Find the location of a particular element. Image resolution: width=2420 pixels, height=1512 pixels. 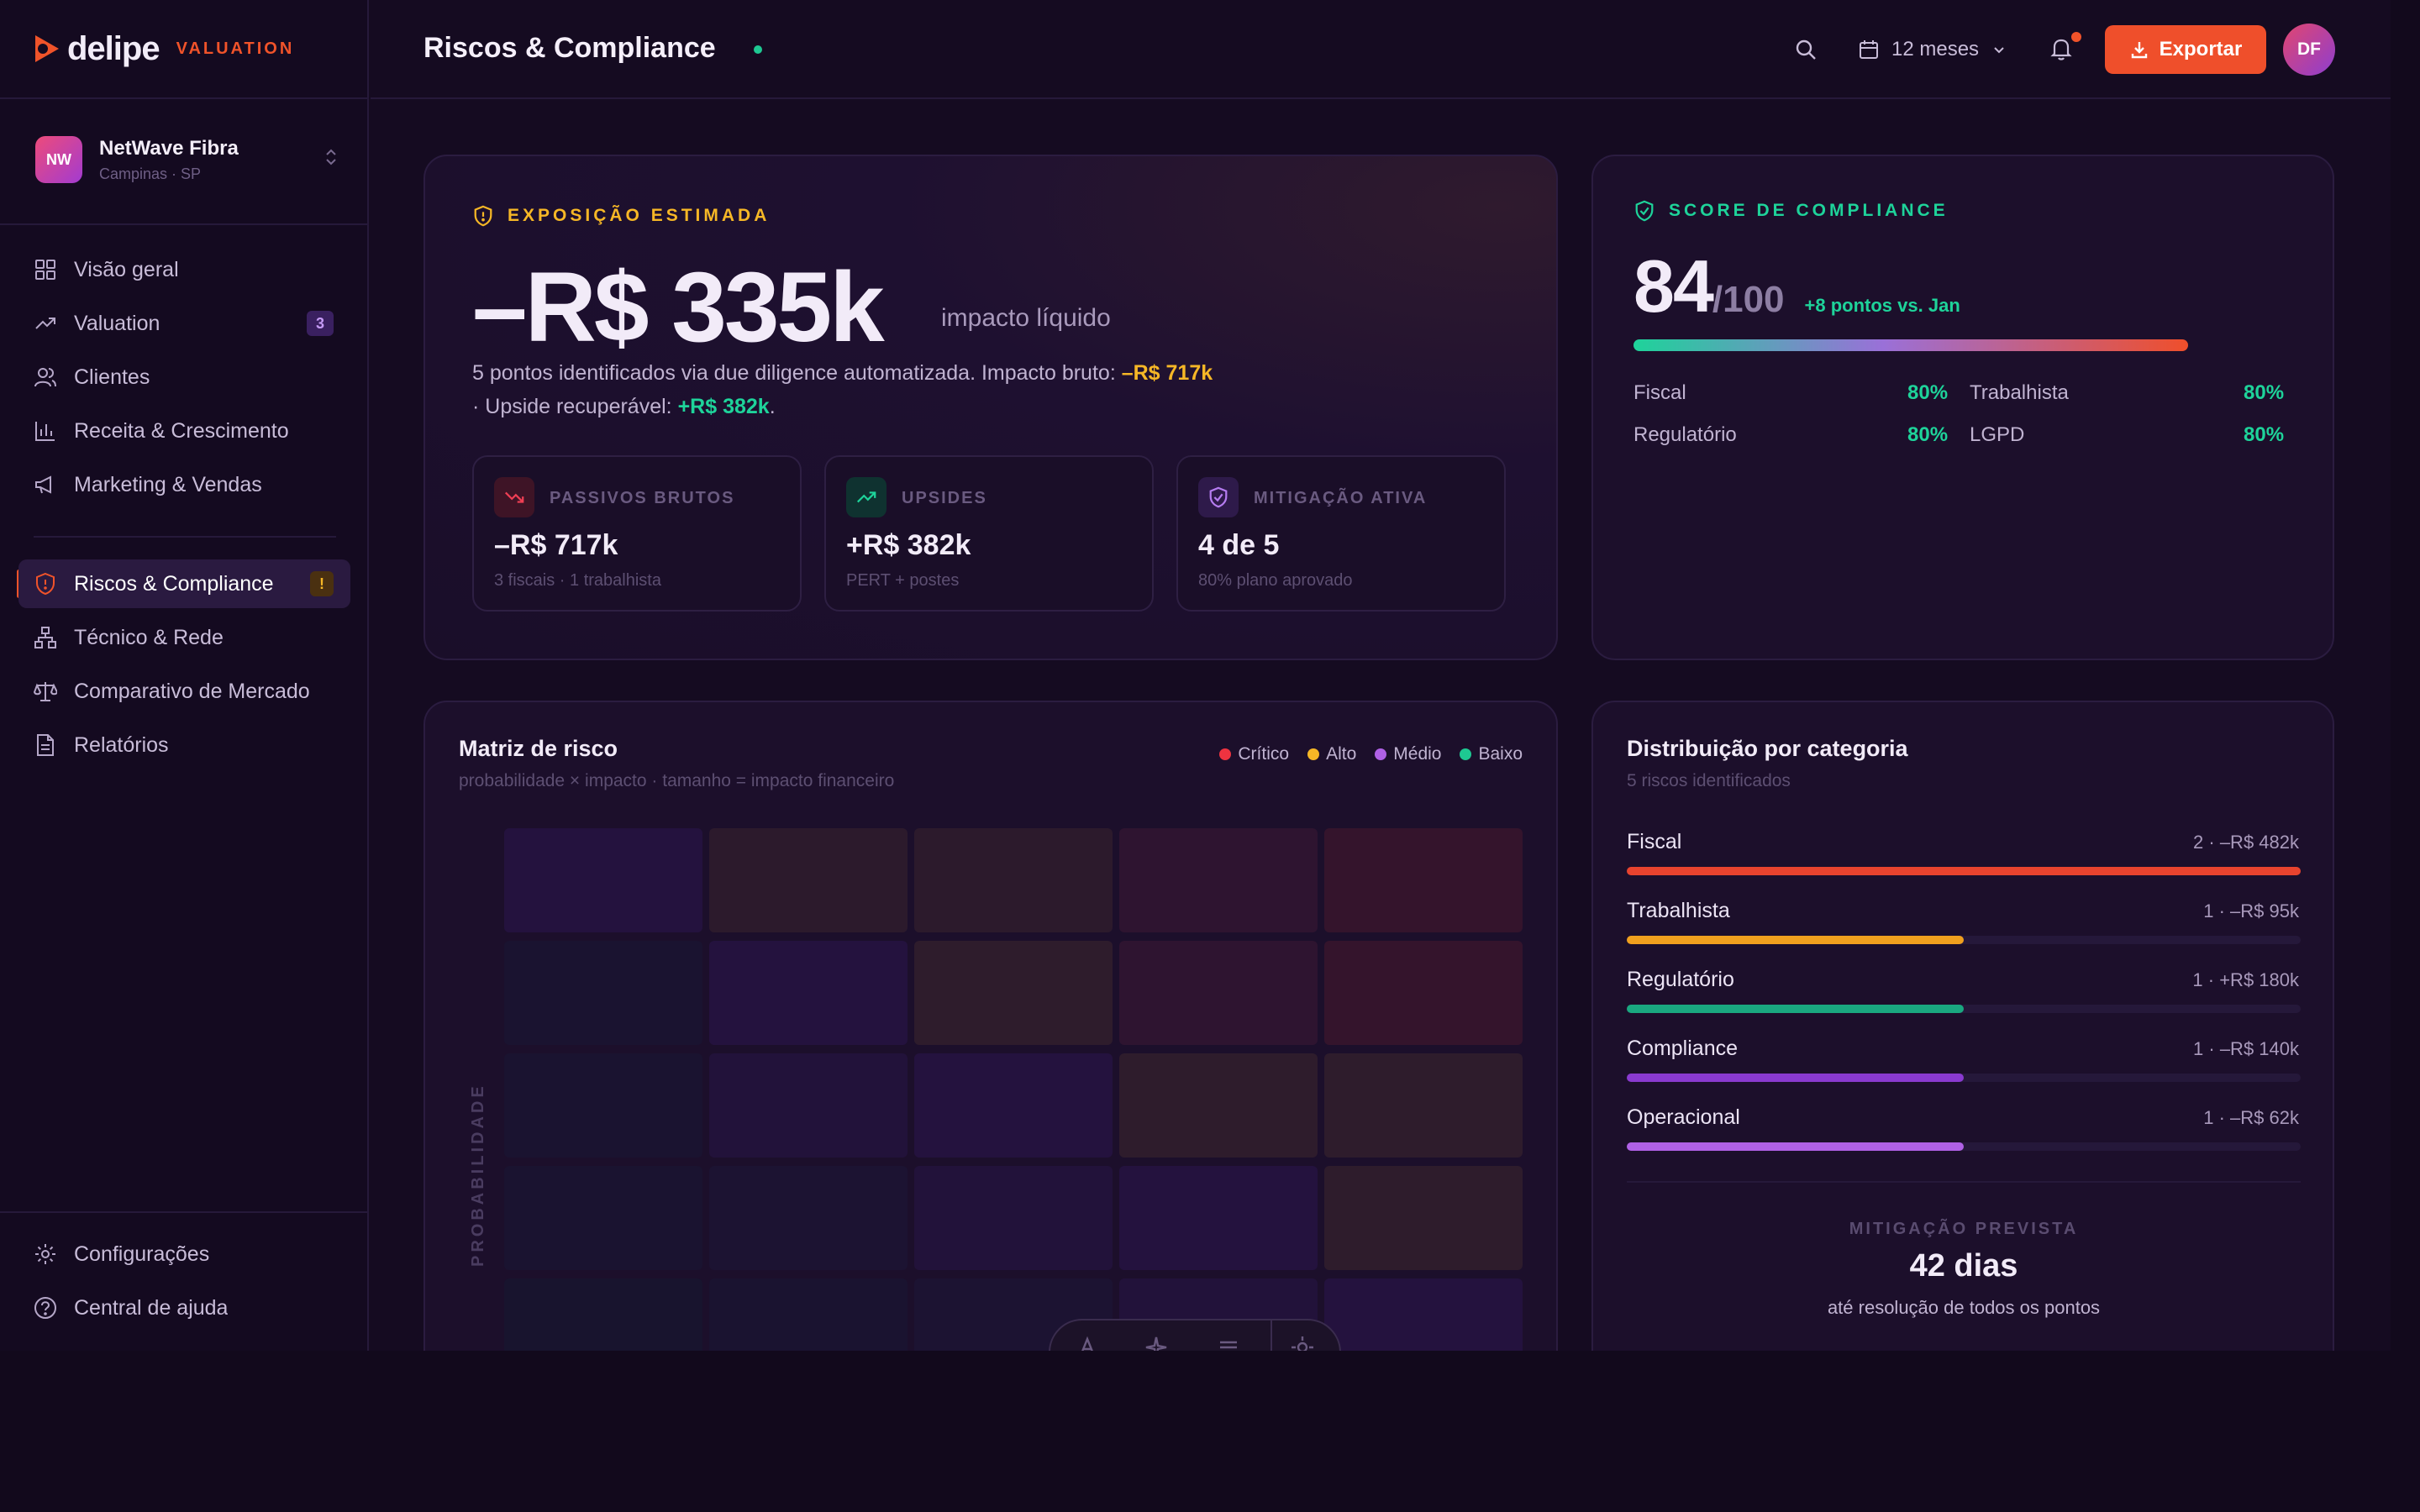

company-switcher: NW NetWave Fibra Campinas · SP is located at coordinates (187, 159).